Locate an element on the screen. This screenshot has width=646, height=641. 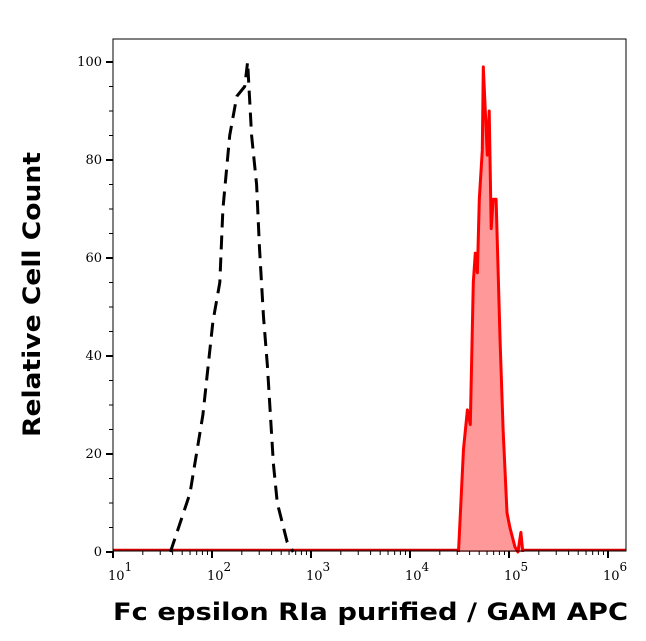
y-axis-label: Relative Cell Count is located at coordinates (32, 294).